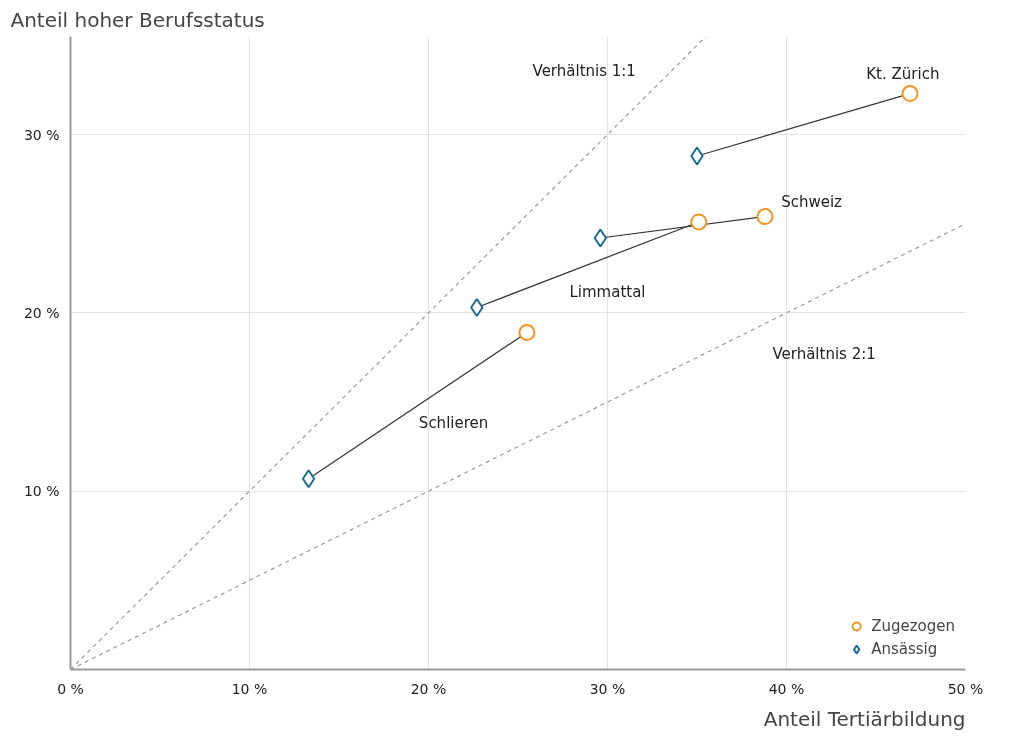  Describe the element at coordinates (249, 688) in the screenshot. I see `x-tick-label: 10 %` at that location.